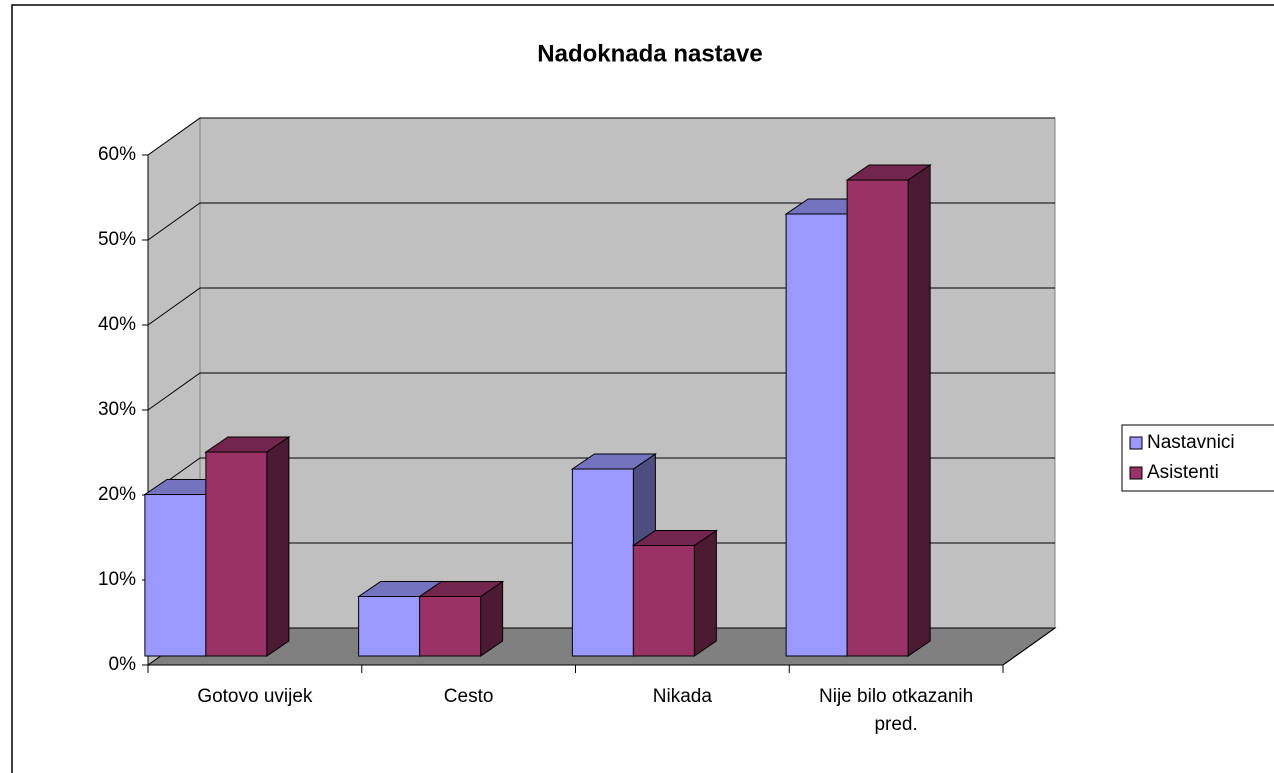 The width and height of the screenshot is (1274, 773). What do you see at coordinates (123, 664) in the screenshot?
I see `y-tick-label: 0%` at bounding box center [123, 664].